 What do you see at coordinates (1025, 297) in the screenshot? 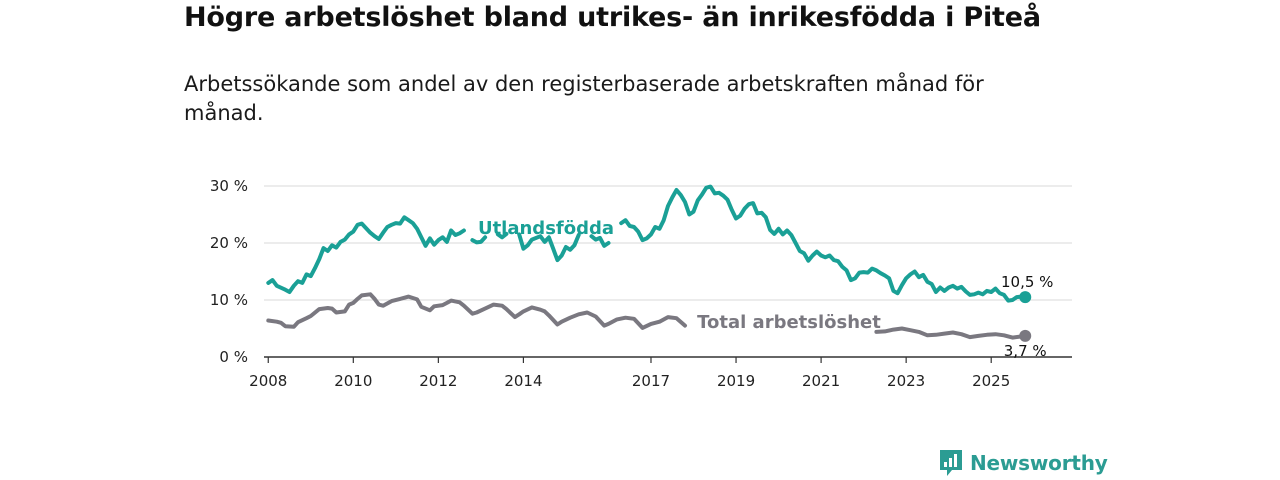
I see `foreign-born-end-marker` at bounding box center [1025, 297].